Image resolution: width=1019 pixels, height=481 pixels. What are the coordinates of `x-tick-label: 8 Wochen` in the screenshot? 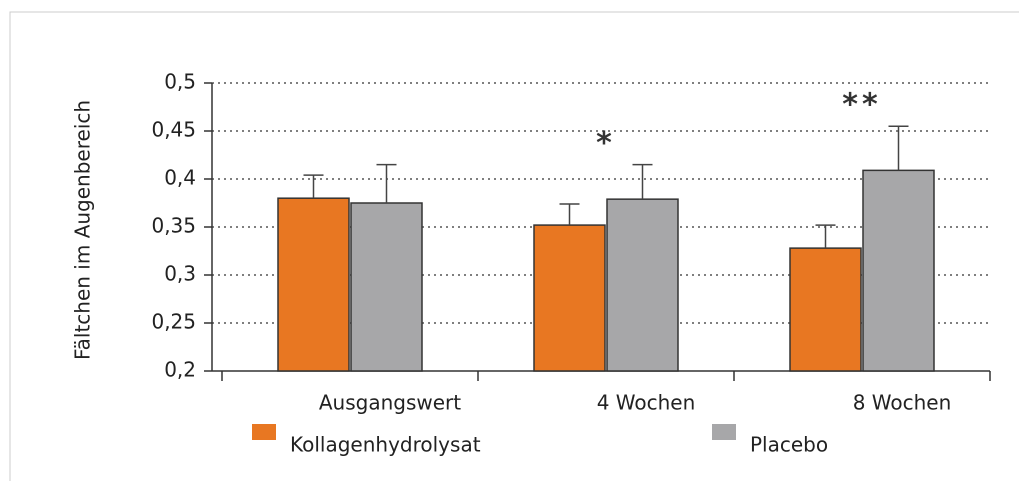 It's located at (902, 403).